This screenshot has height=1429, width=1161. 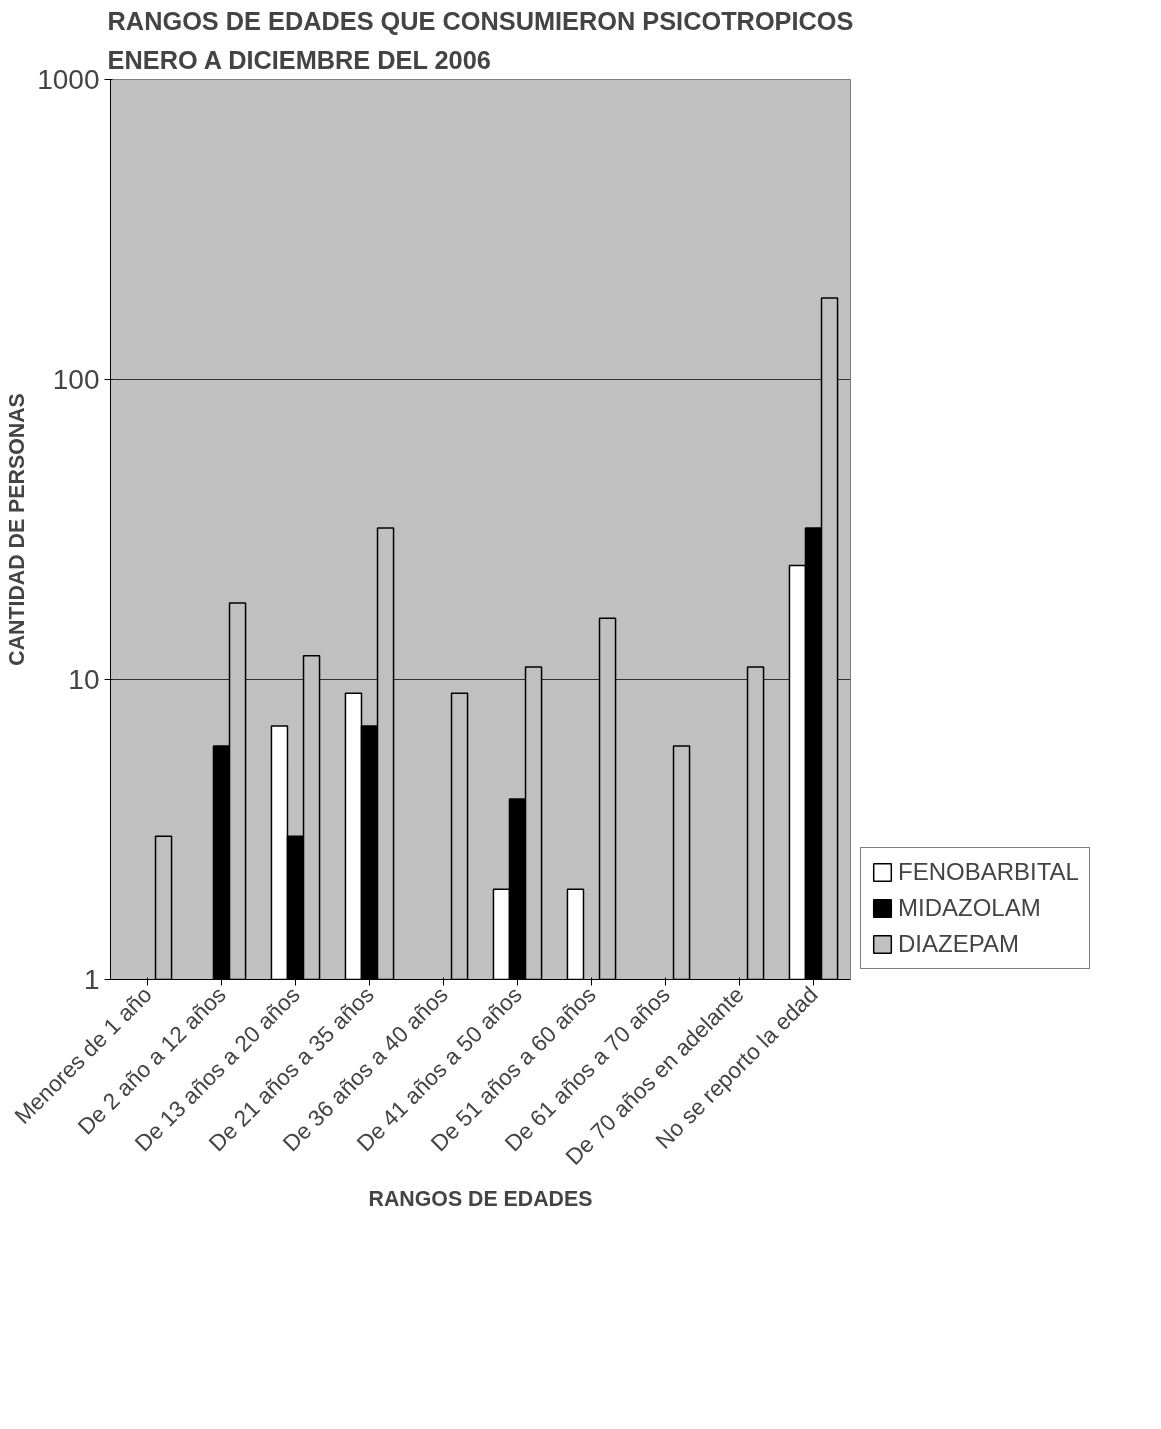 I want to click on y-tick-label: 100, so click(x=76, y=379).